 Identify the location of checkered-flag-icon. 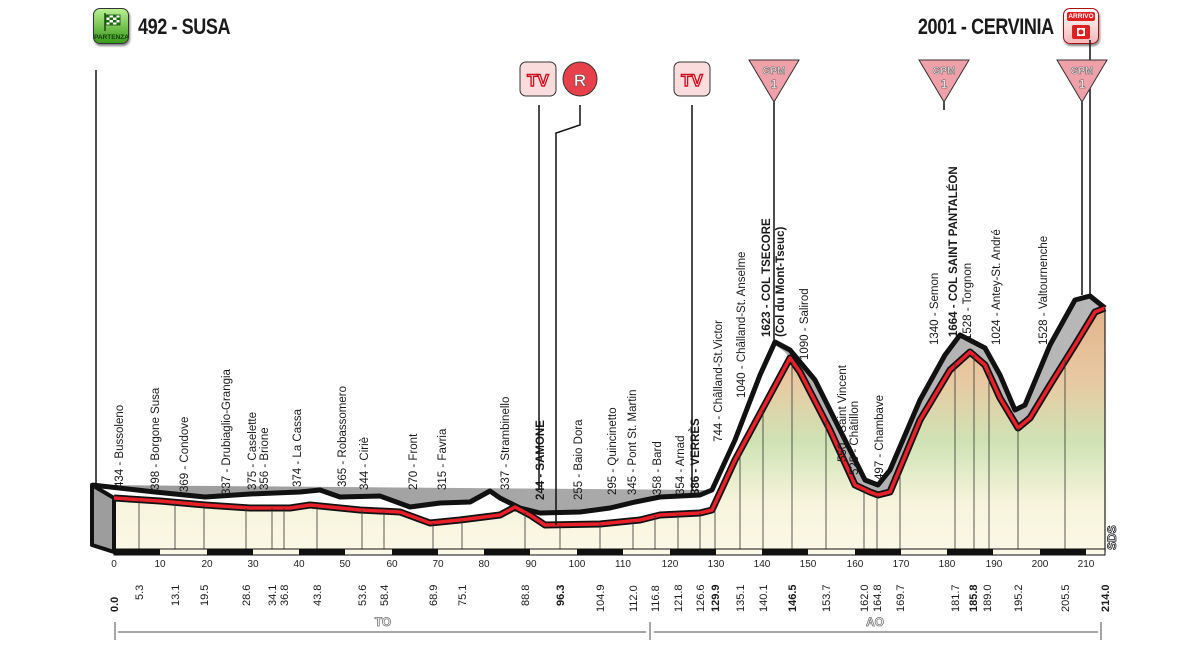
(112, 22).